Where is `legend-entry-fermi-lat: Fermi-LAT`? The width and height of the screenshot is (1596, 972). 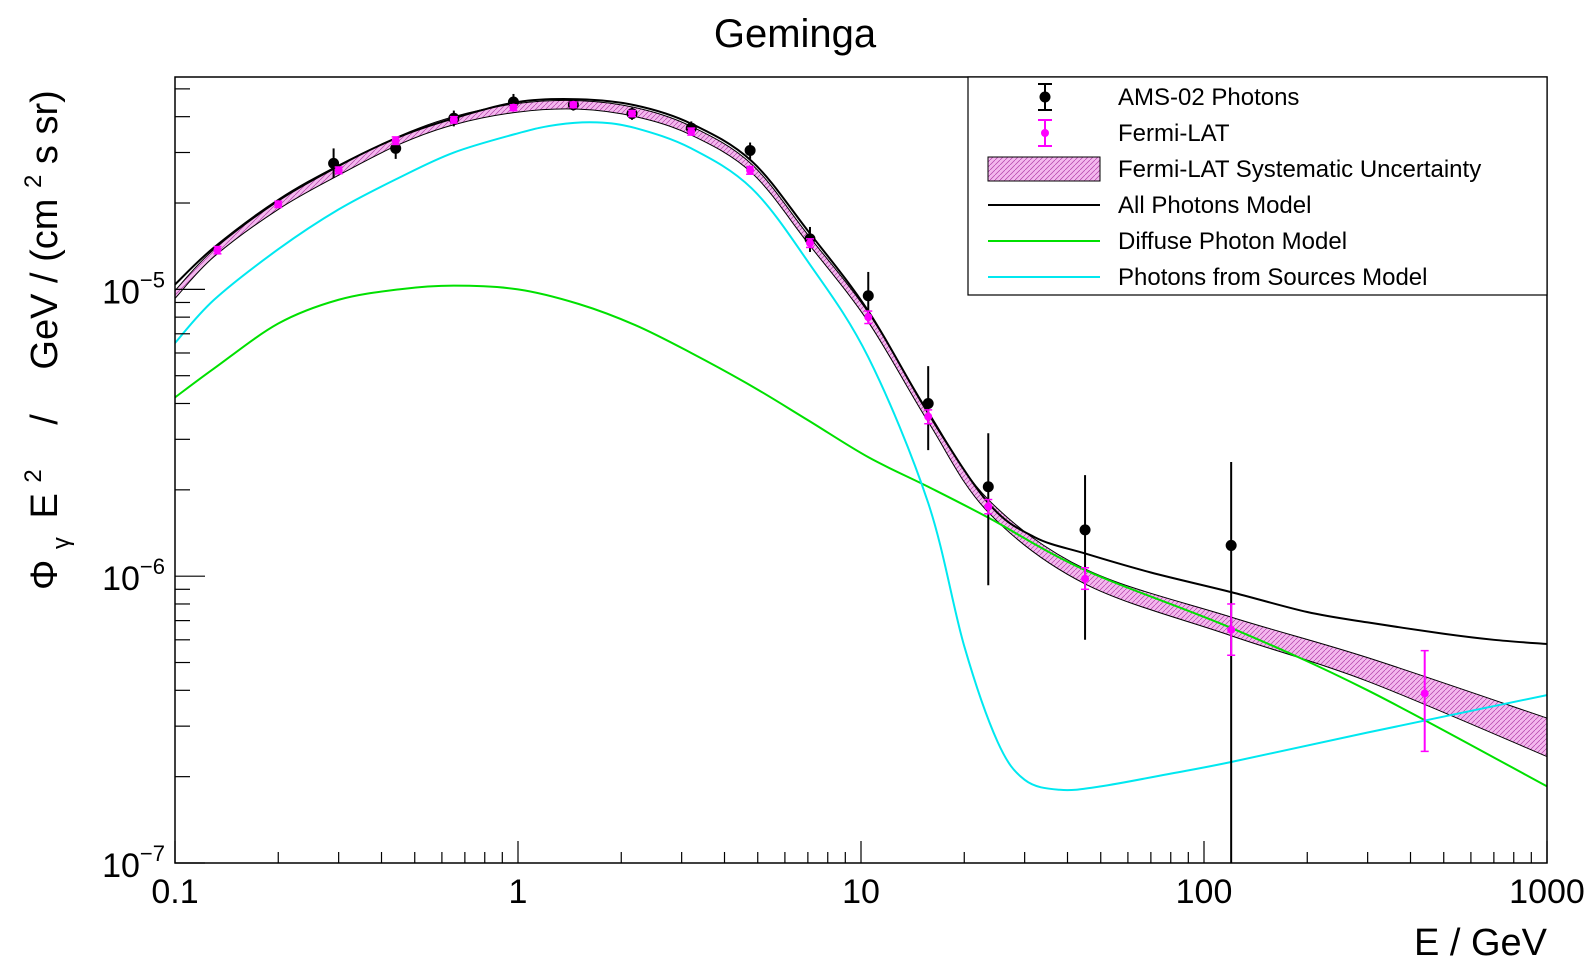
legend-entry-fermi-lat: Fermi-LAT is located at coordinates (1134, 133).